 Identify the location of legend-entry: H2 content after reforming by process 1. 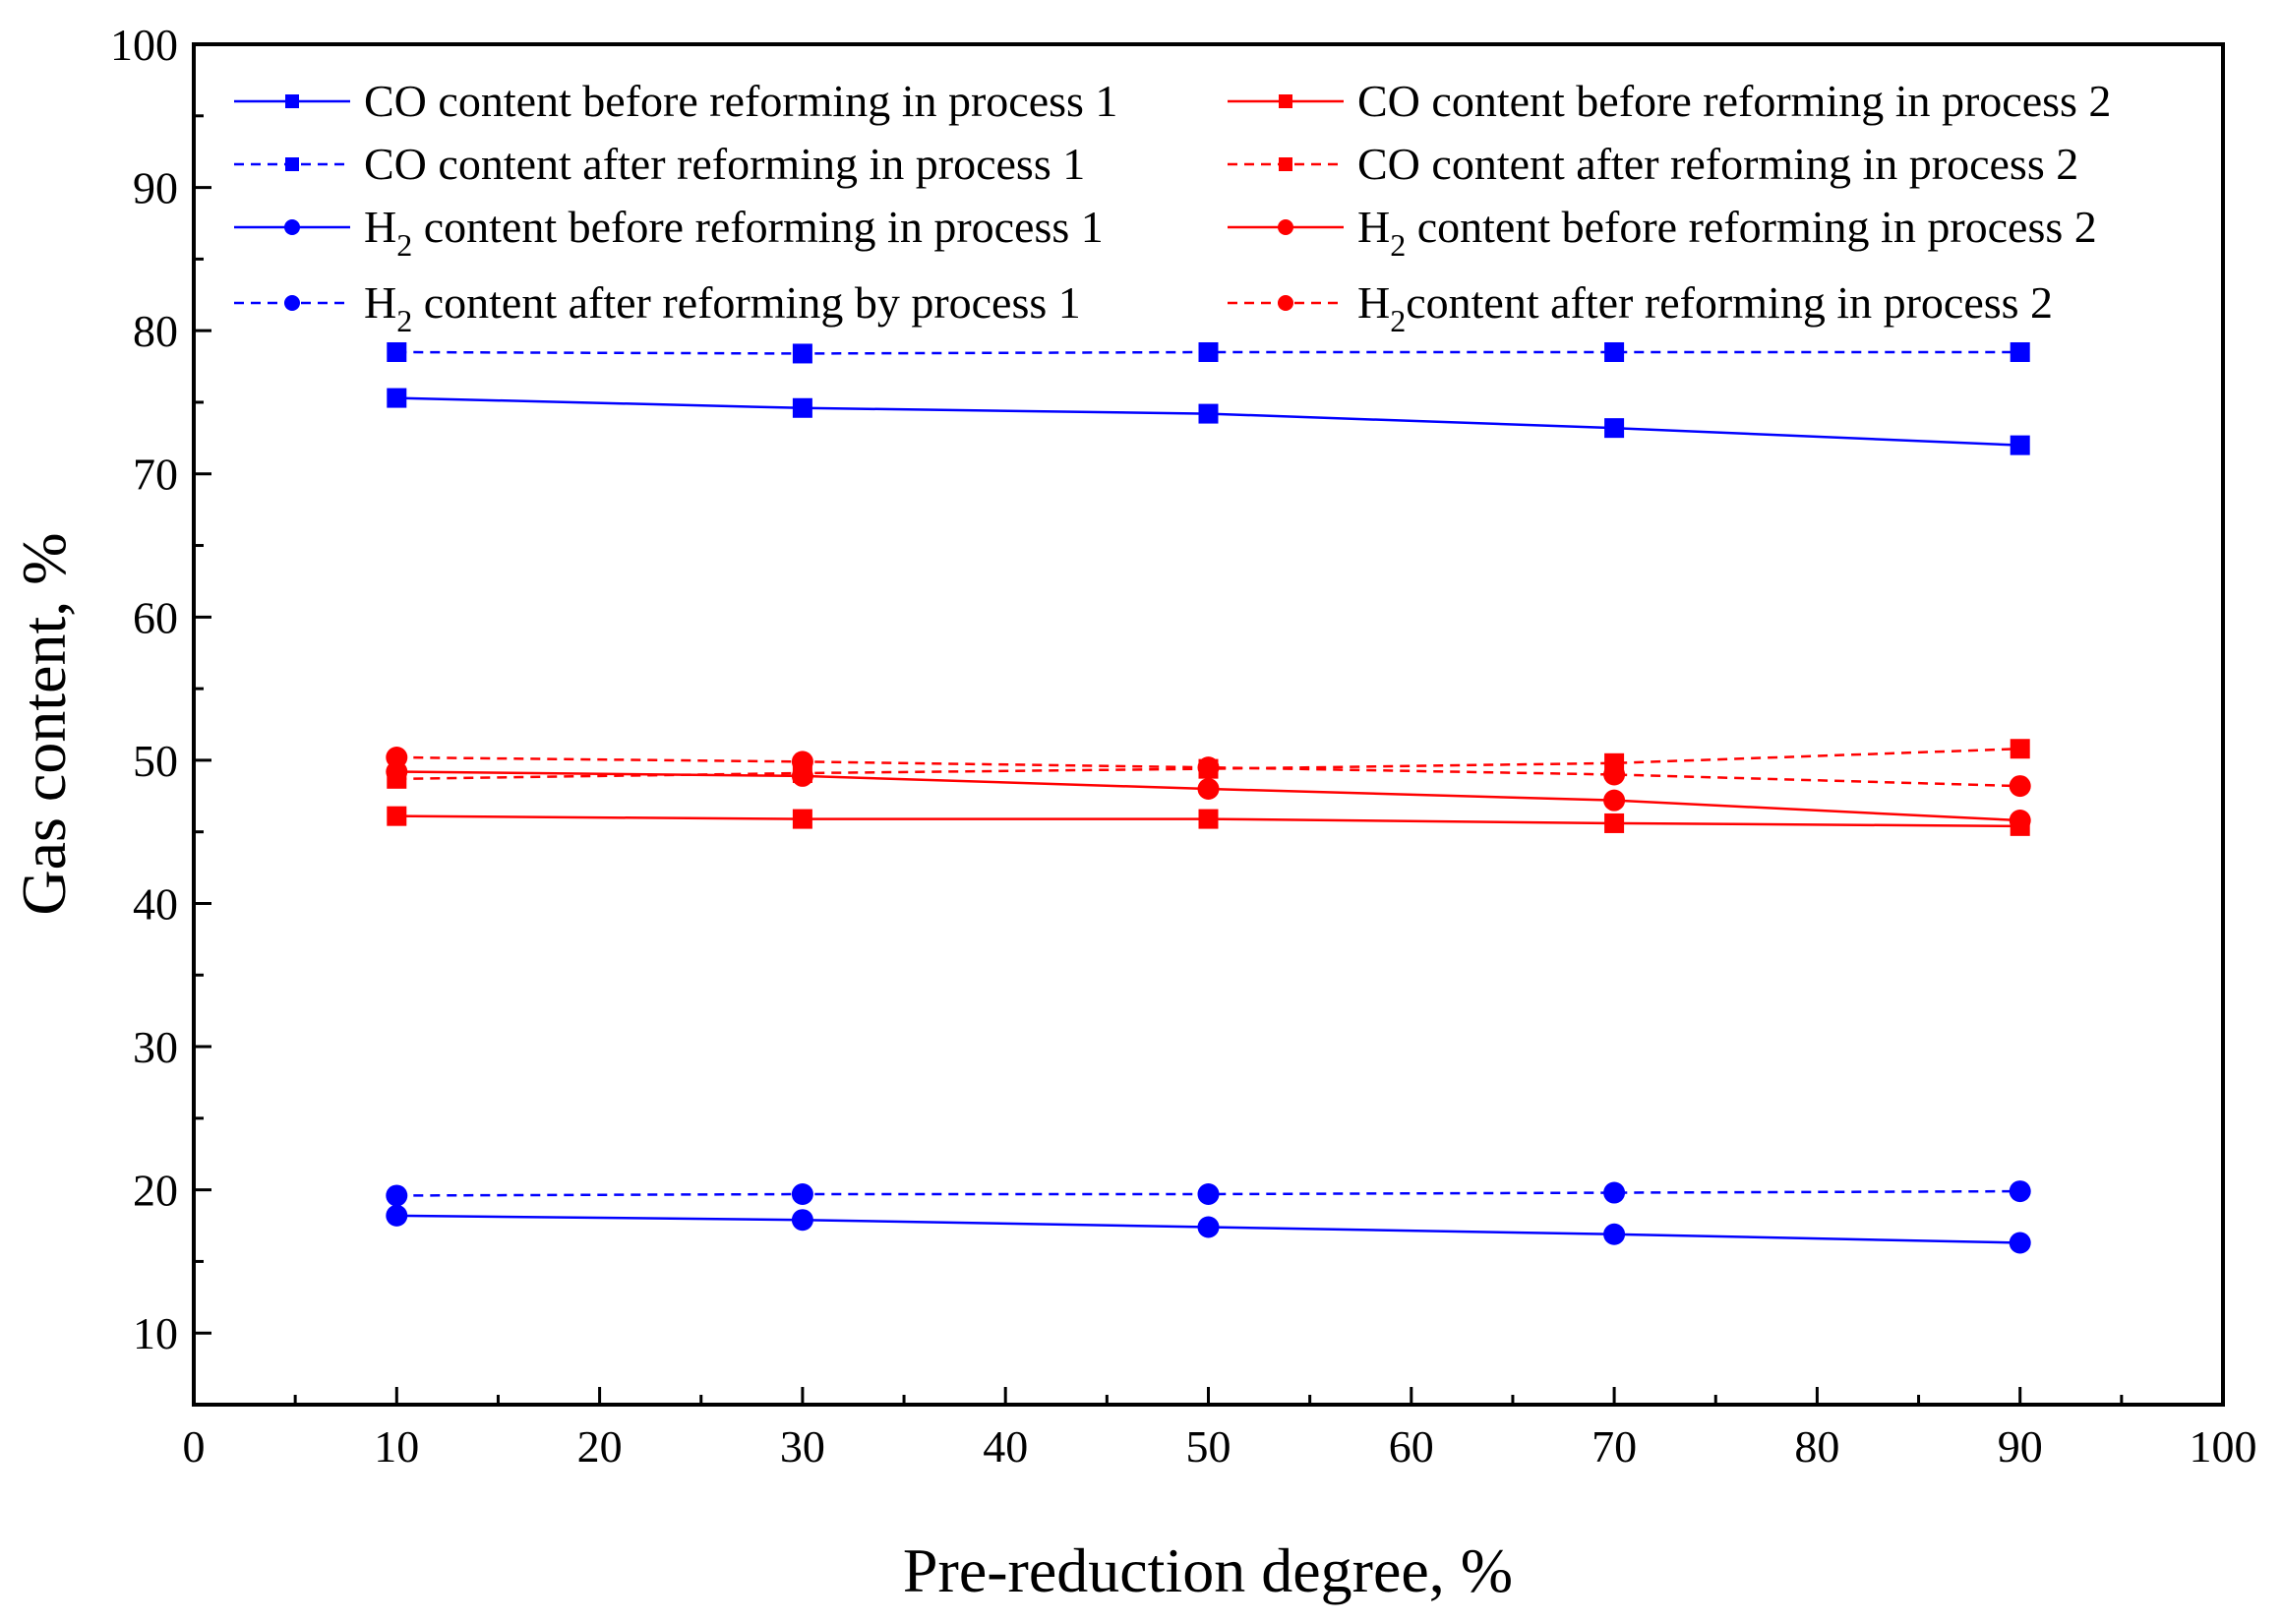
(657, 307).